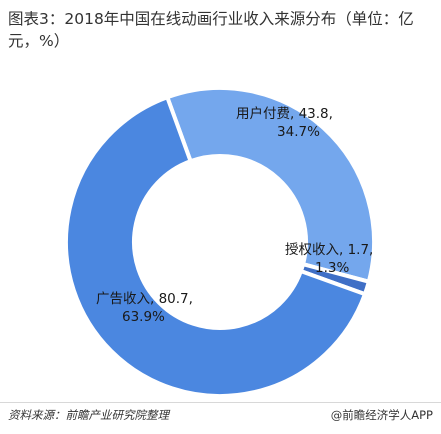 Image resolution: width=441 pixels, height=434 pixels. Describe the element at coordinates (329, 259) in the screenshot. I see `label-license: 授权收入, 1.7, 1.3%` at that location.